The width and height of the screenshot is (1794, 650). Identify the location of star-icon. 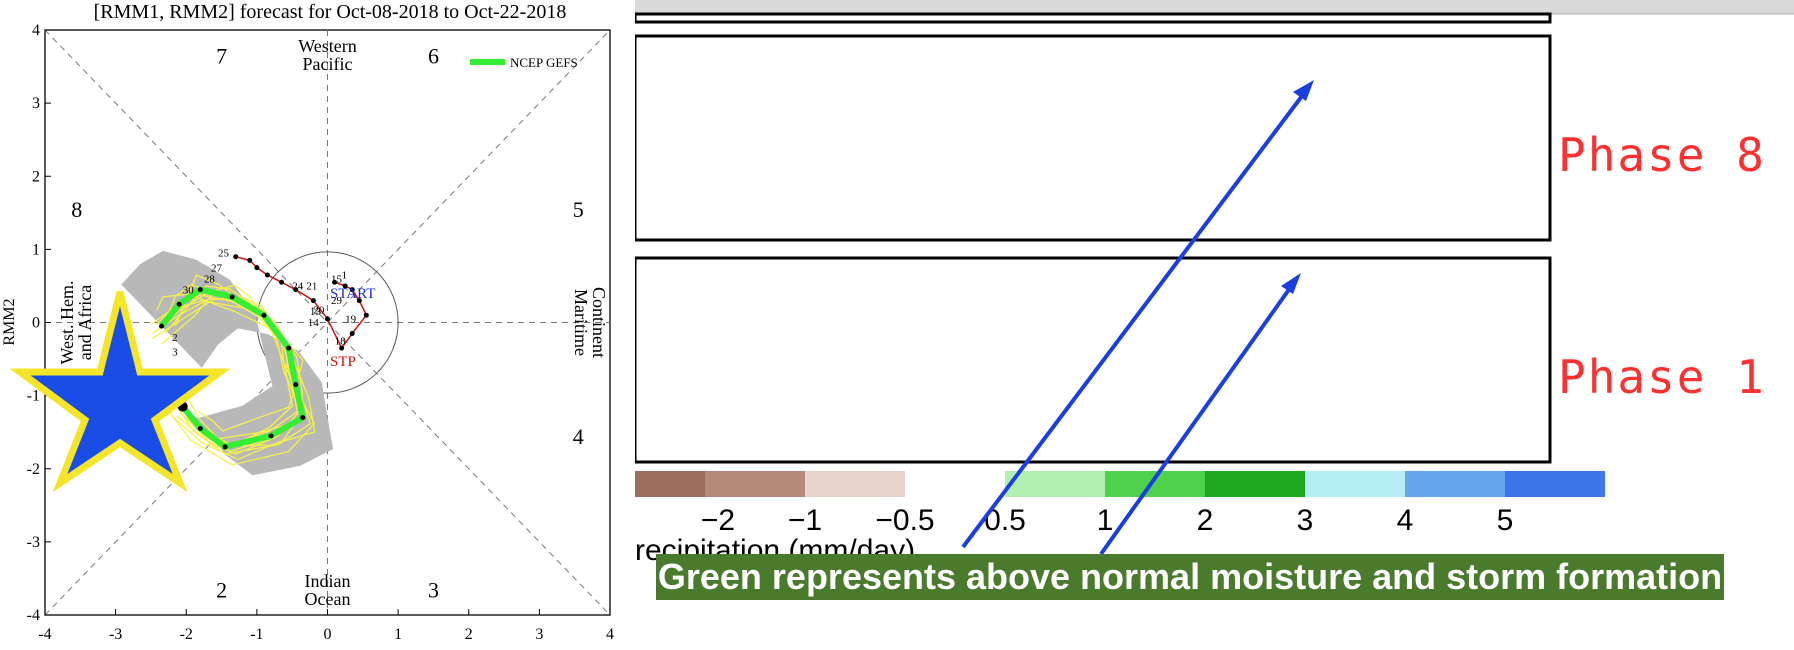
(120, 392).